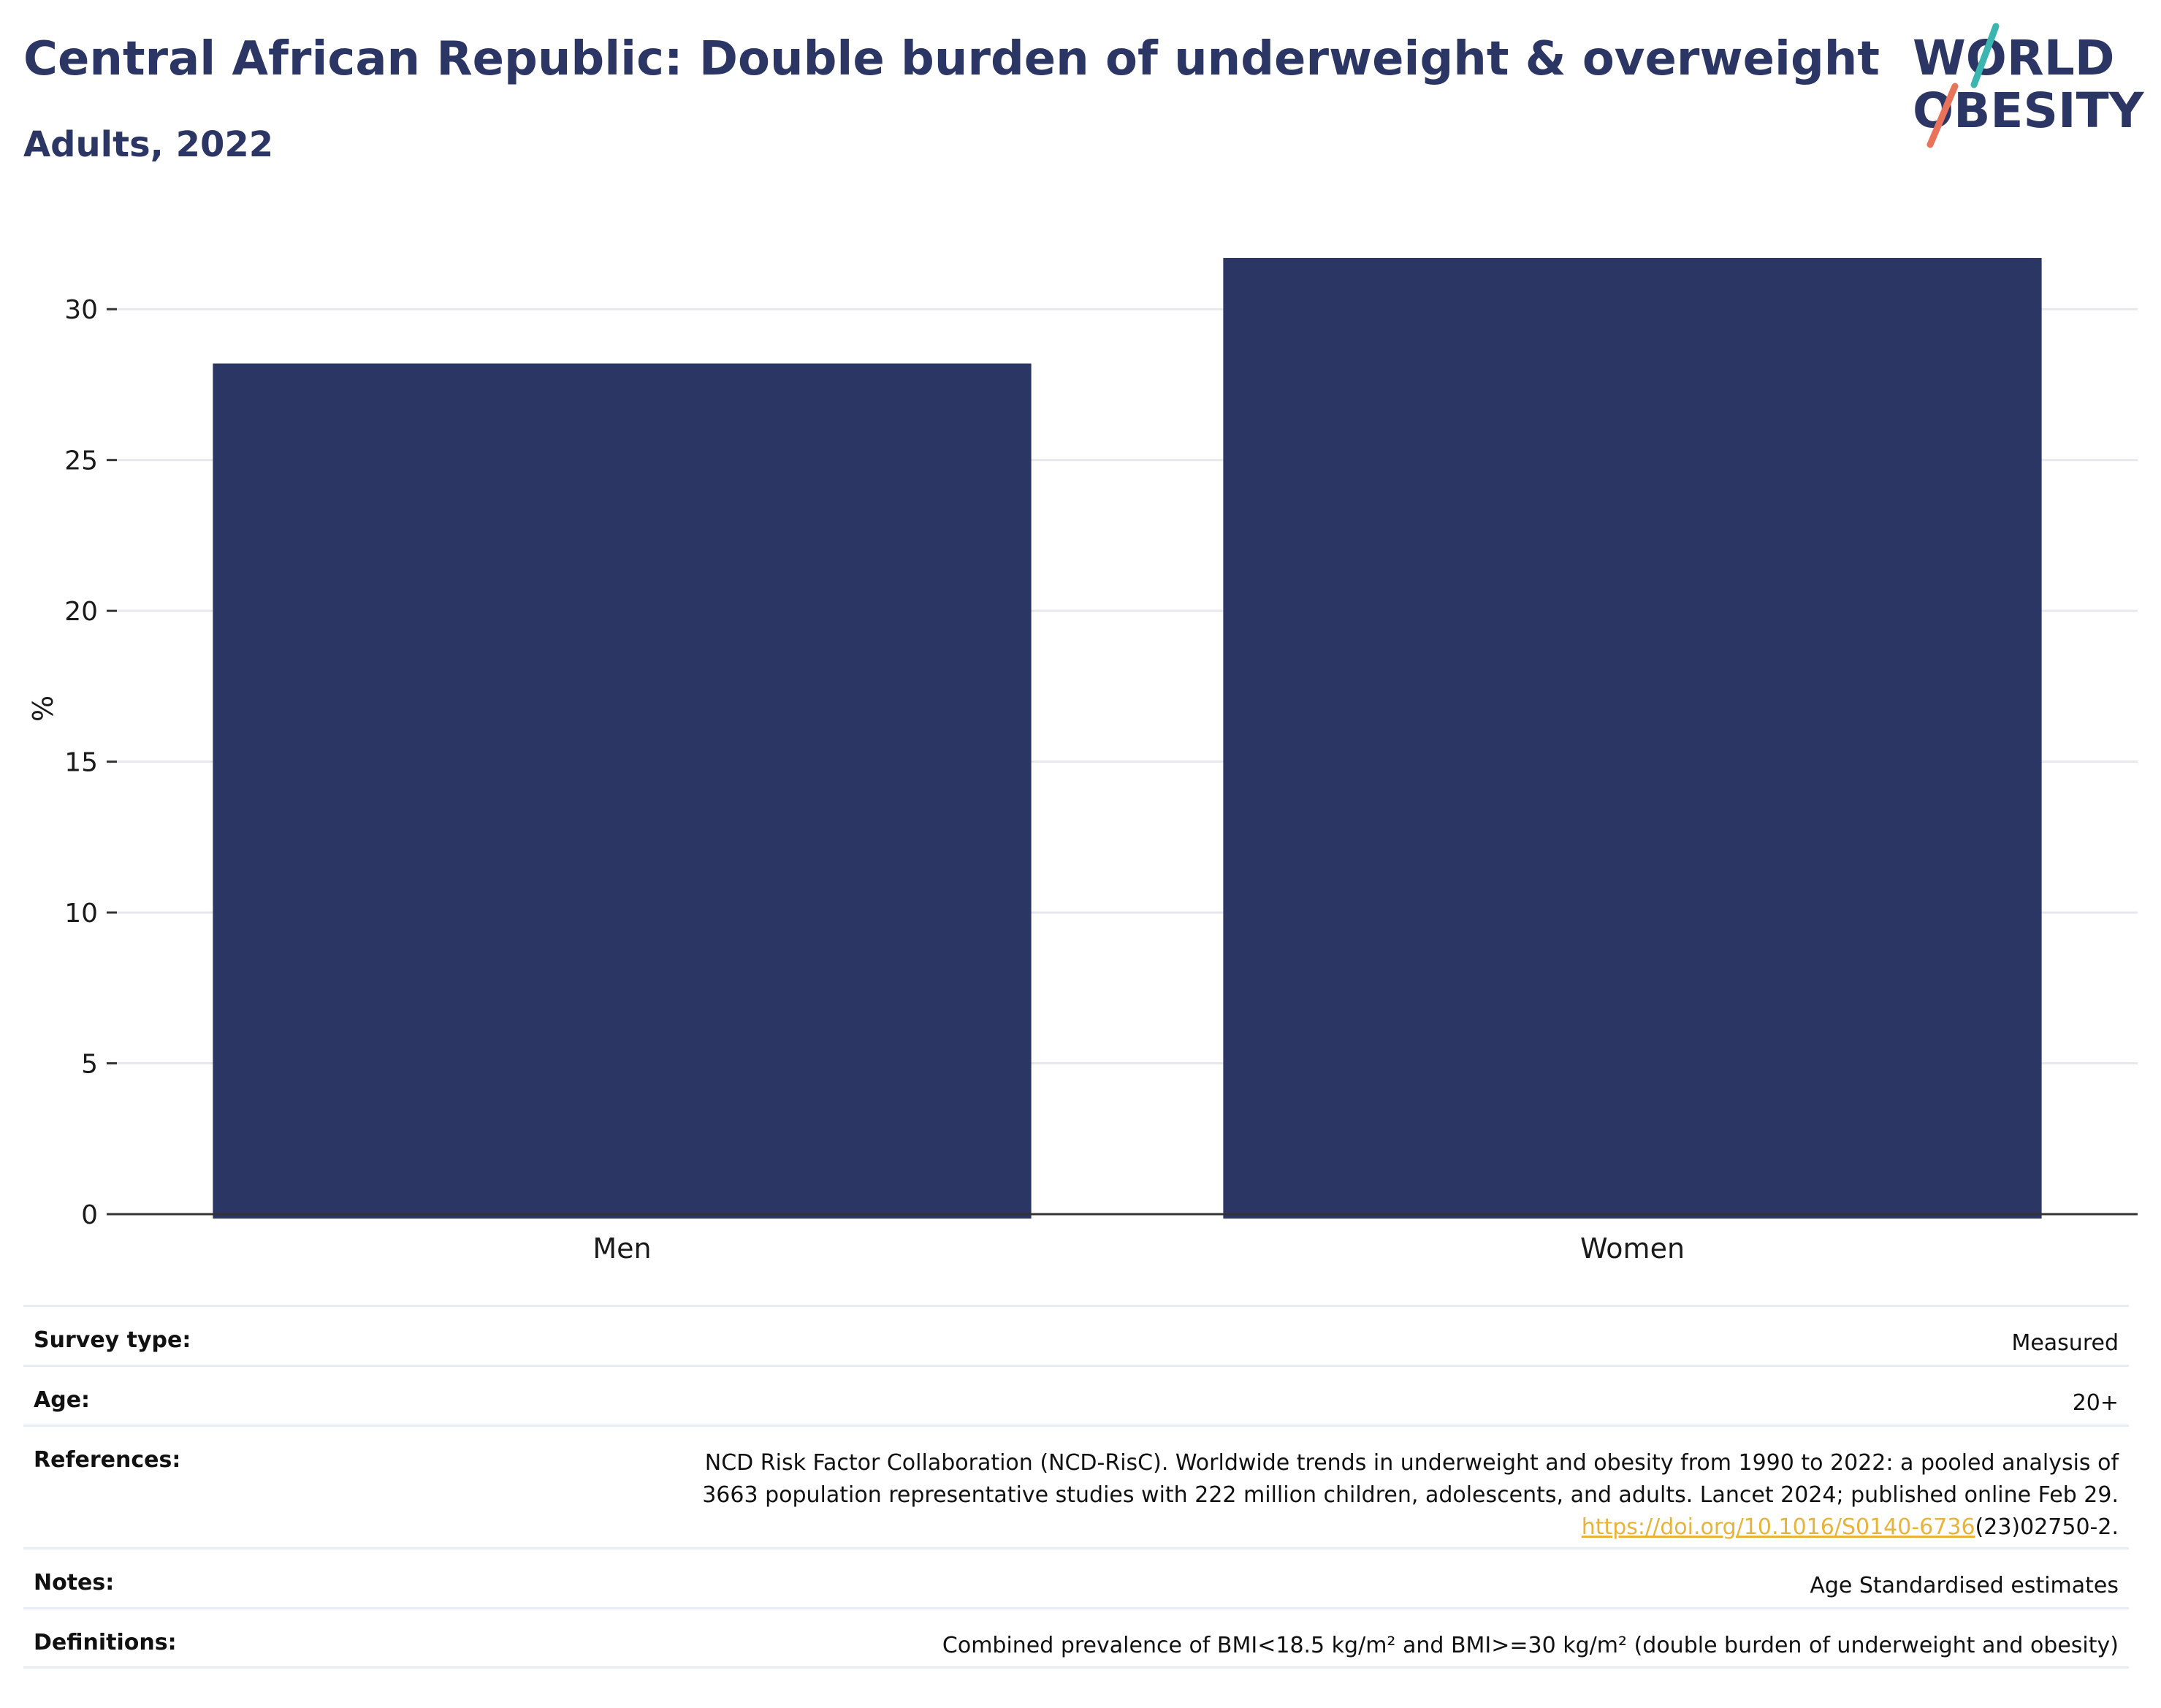 The width and height of the screenshot is (2161, 1708). I want to click on y-tick-label: 5, so click(89, 1065).